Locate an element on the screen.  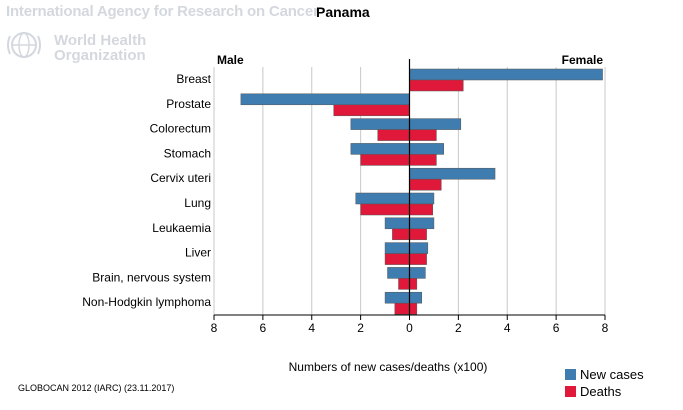
category-label: Prostate is located at coordinates (188, 104).